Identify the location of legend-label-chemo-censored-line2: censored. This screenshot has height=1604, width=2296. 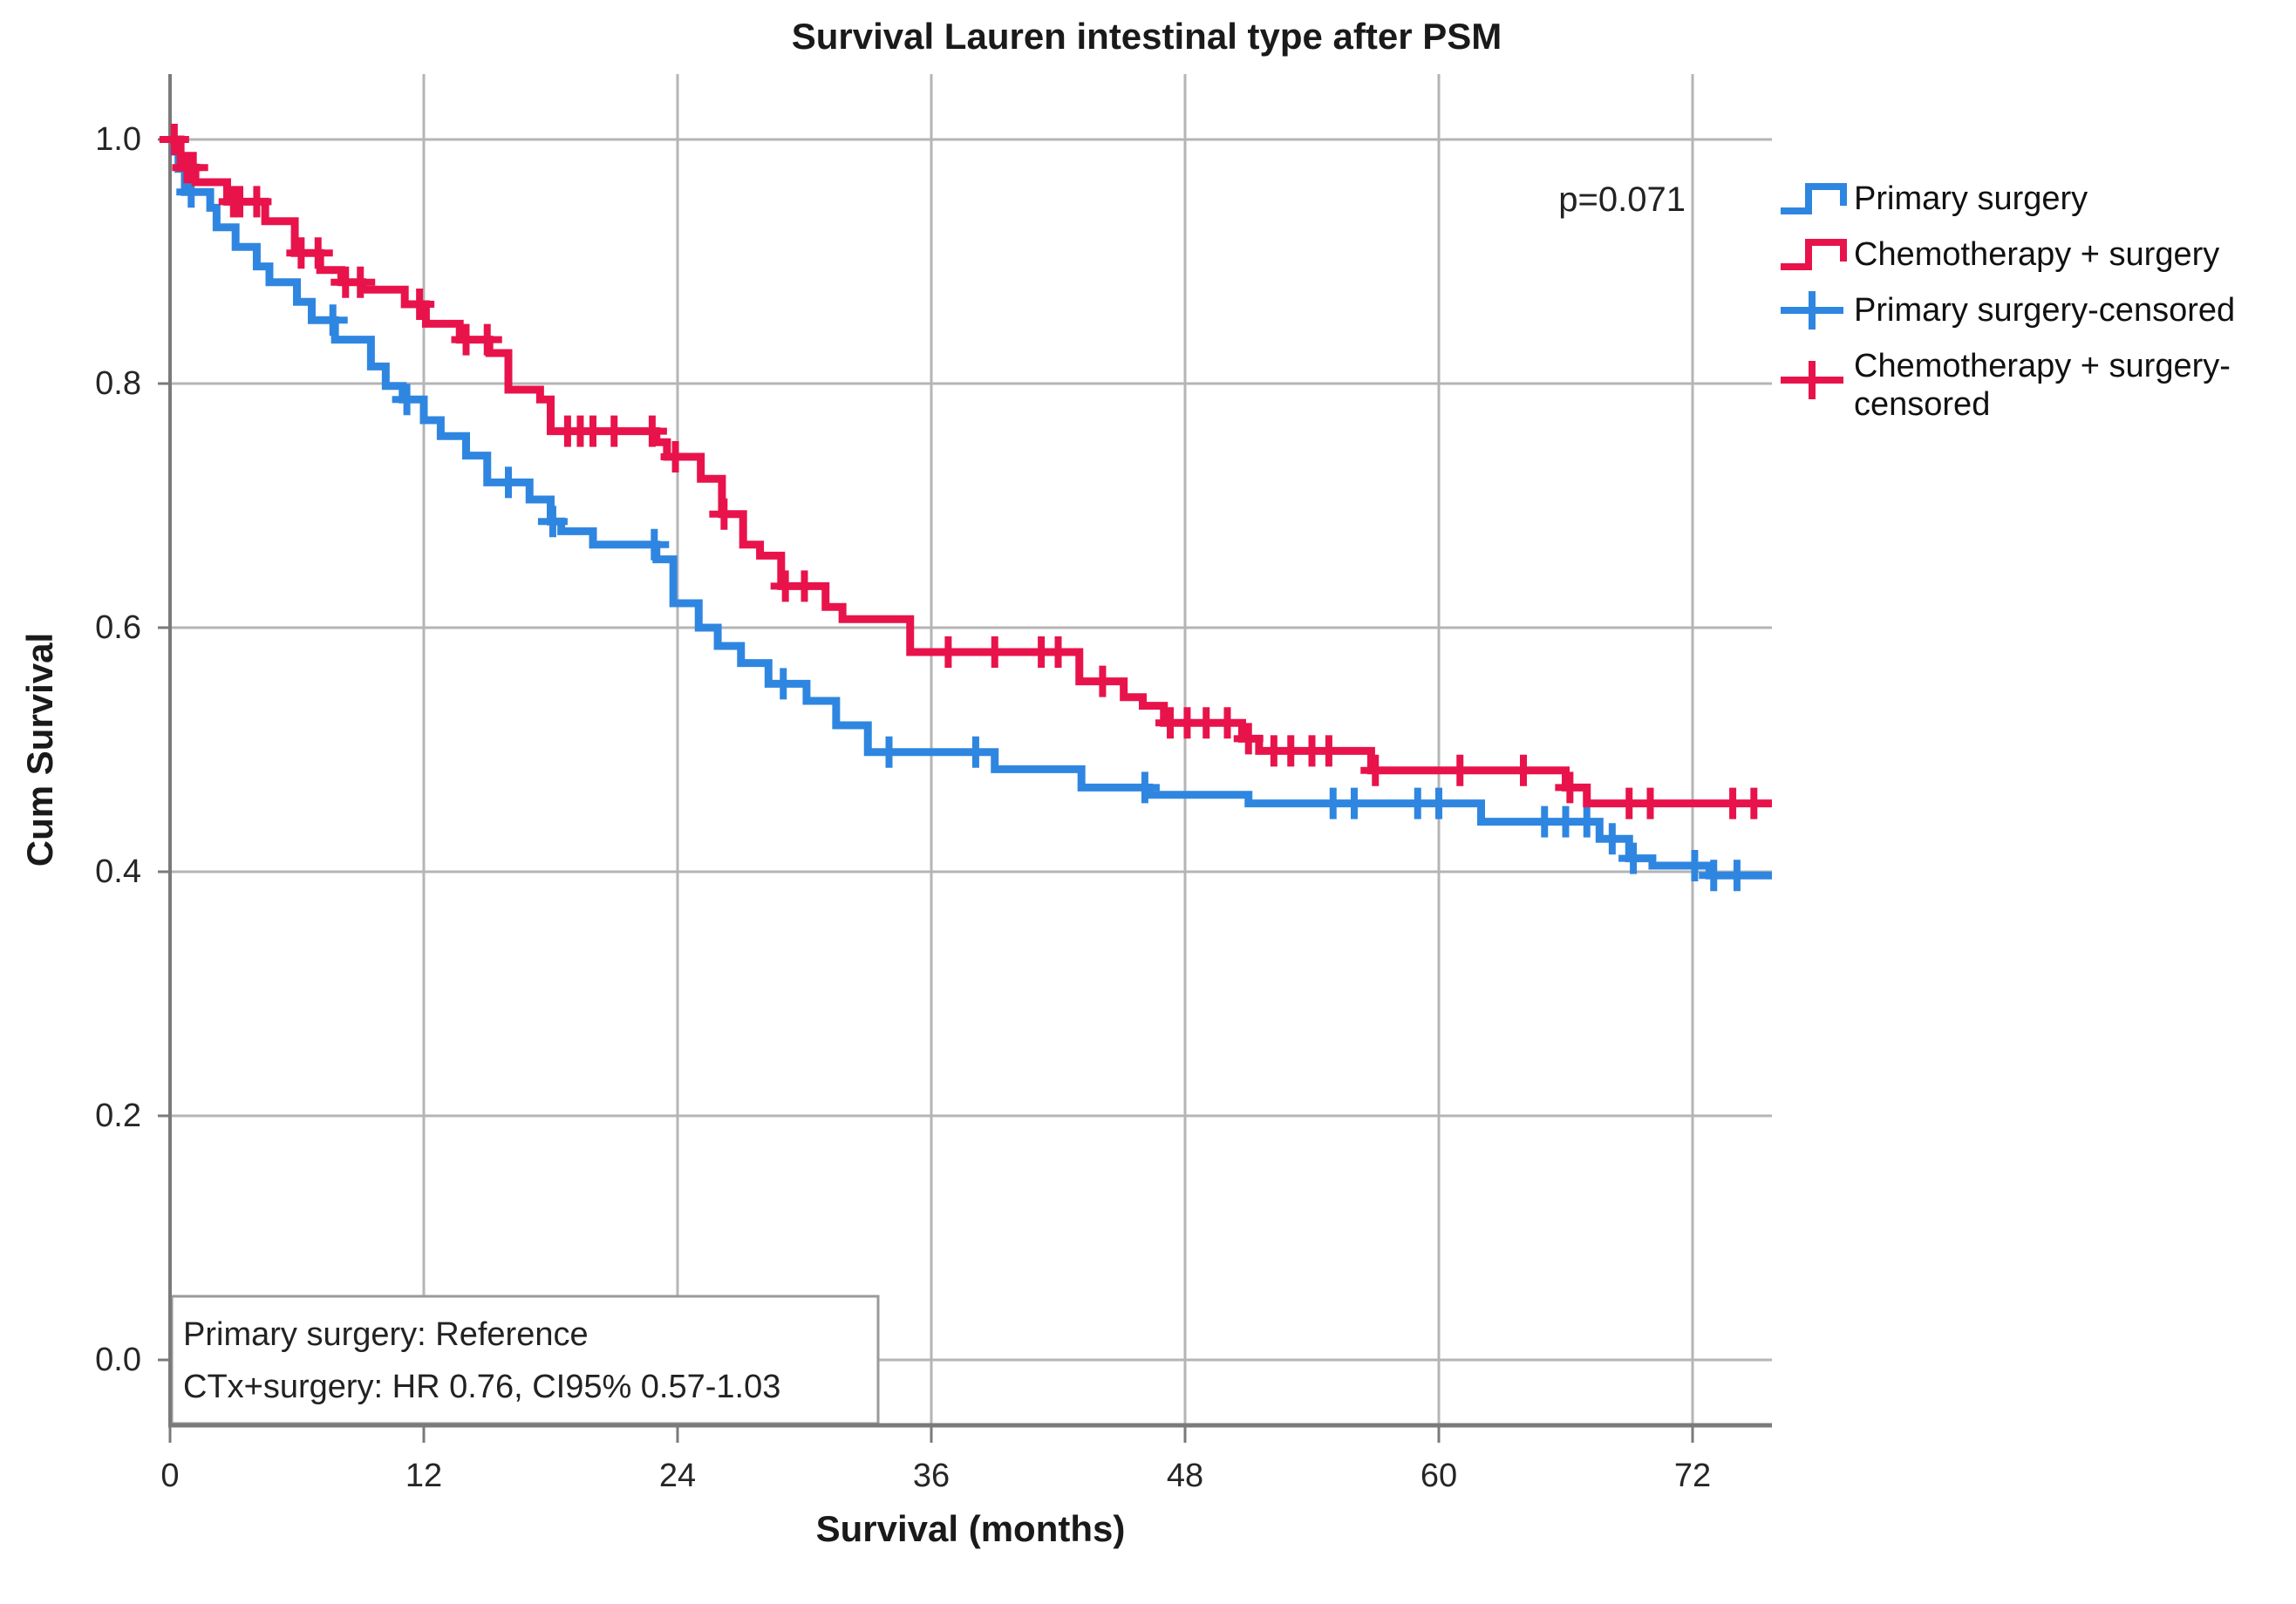
(1922, 404).